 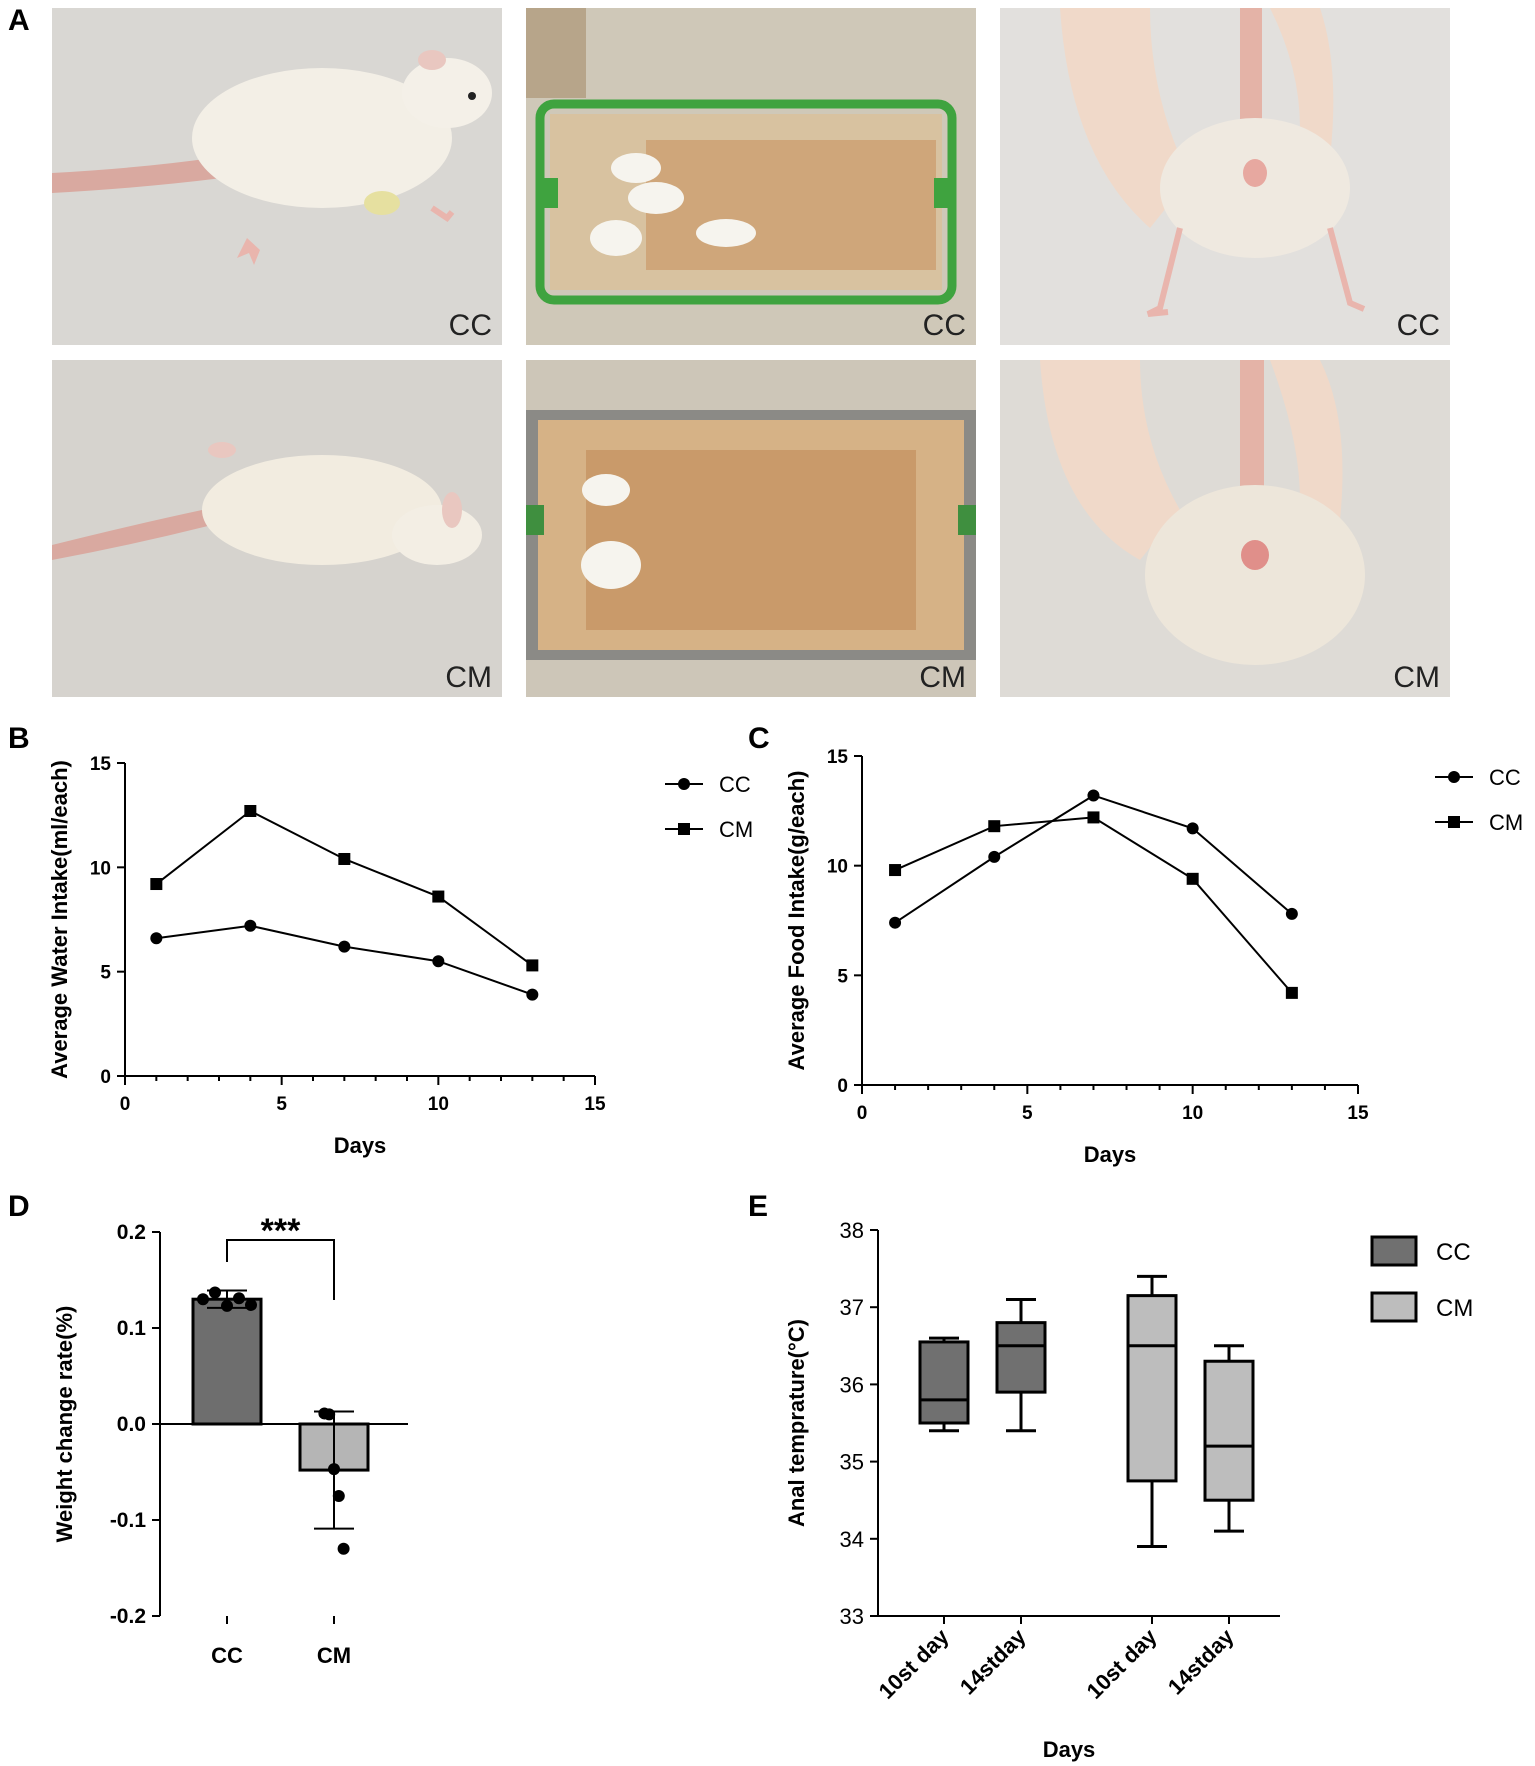 What do you see at coordinates (344, 960) in the screenshot?
I see `series-line-cc` at bounding box center [344, 960].